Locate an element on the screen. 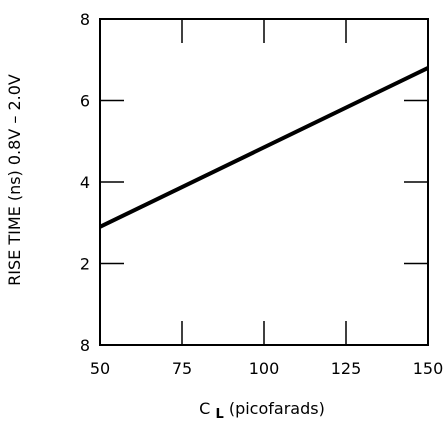 This screenshot has height=428, width=446. x-tick-label: 125 is located at coordinates (346, 368).